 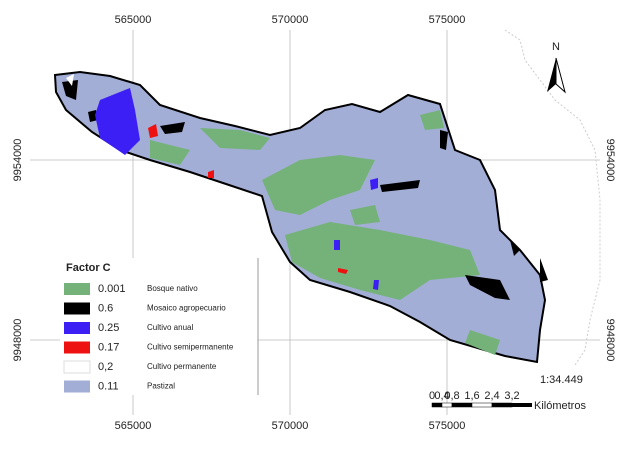 I want to click on grid-label-bottom: 570000, so click(x=290, y=426).